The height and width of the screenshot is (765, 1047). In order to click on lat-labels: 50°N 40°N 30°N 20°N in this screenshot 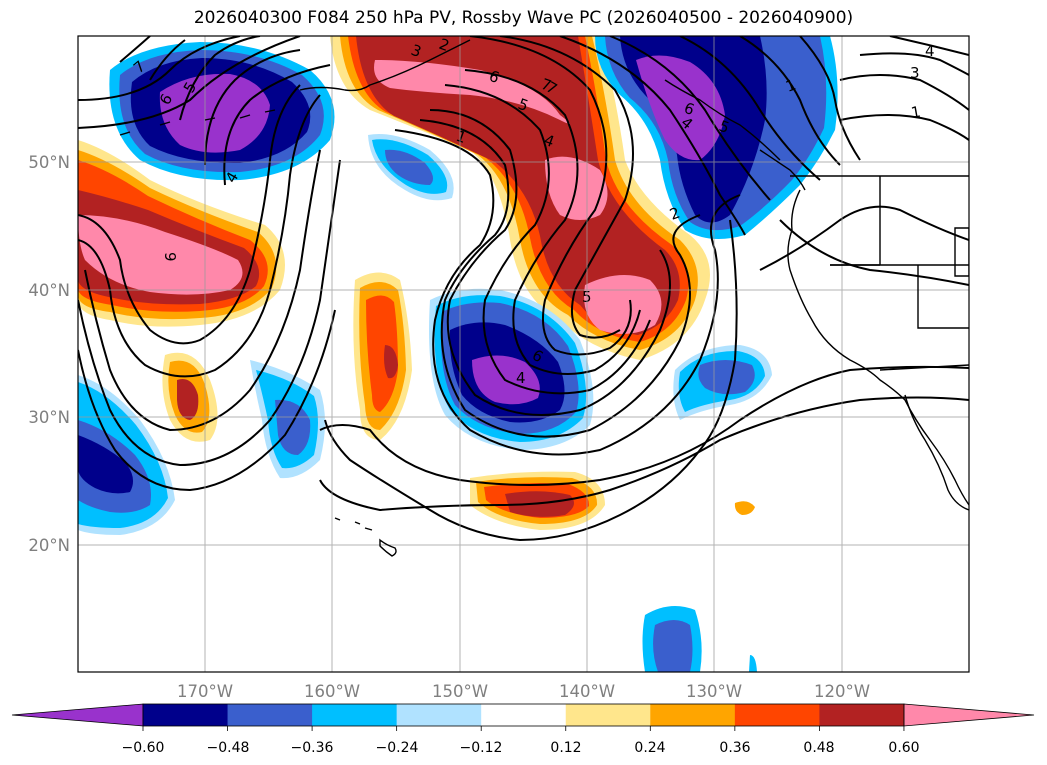, I will do `click(49, 354)`.